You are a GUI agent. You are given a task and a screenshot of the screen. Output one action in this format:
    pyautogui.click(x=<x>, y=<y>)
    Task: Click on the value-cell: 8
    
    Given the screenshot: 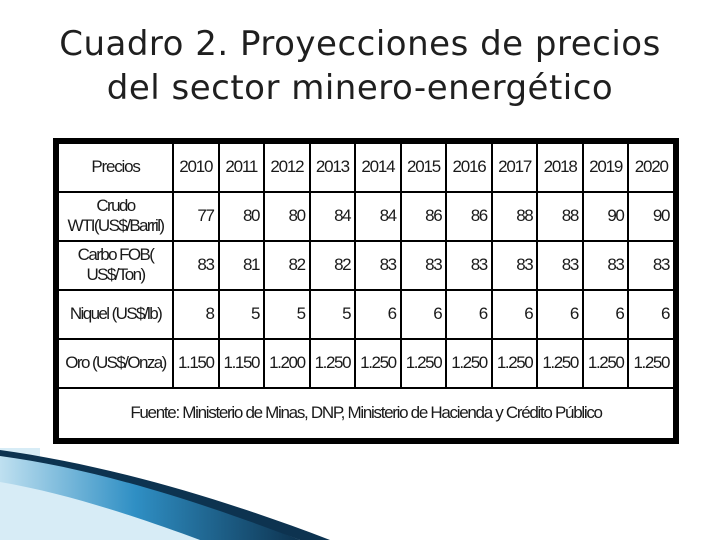 What is the action you would take?
    pyautogui.click(x=195, y=314)
    